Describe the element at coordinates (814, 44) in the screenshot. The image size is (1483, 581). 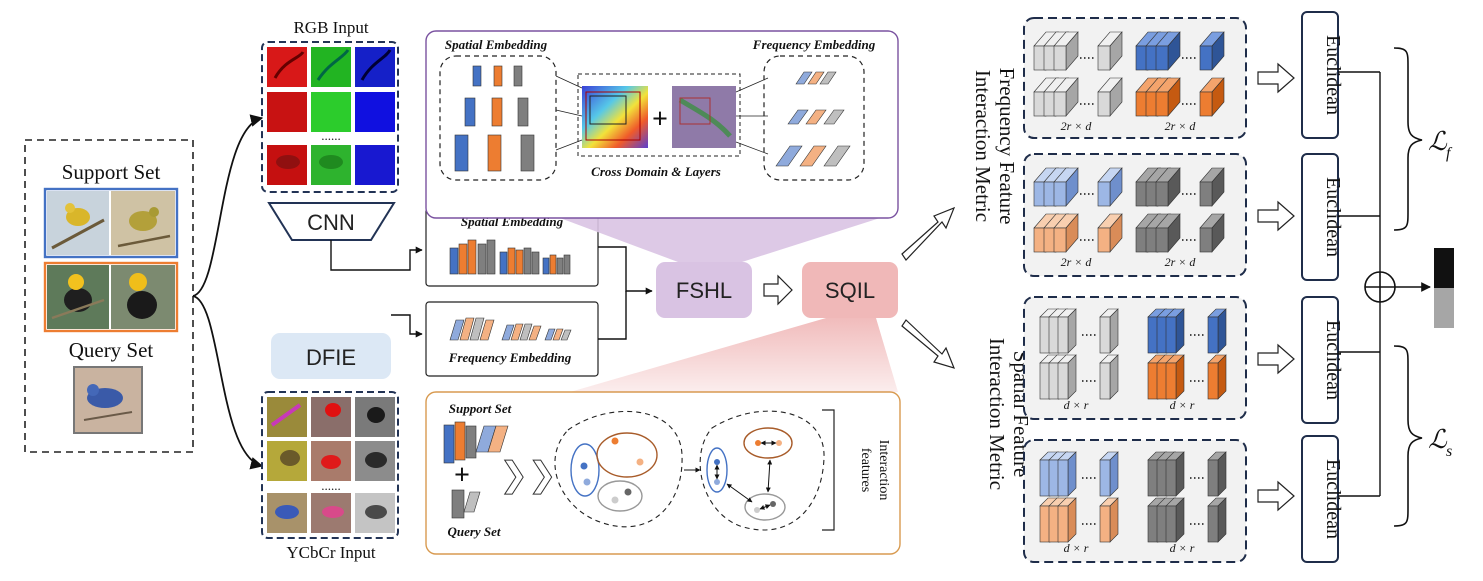
I see `fshl-frequency-title: Frequency Embedding` at that location.